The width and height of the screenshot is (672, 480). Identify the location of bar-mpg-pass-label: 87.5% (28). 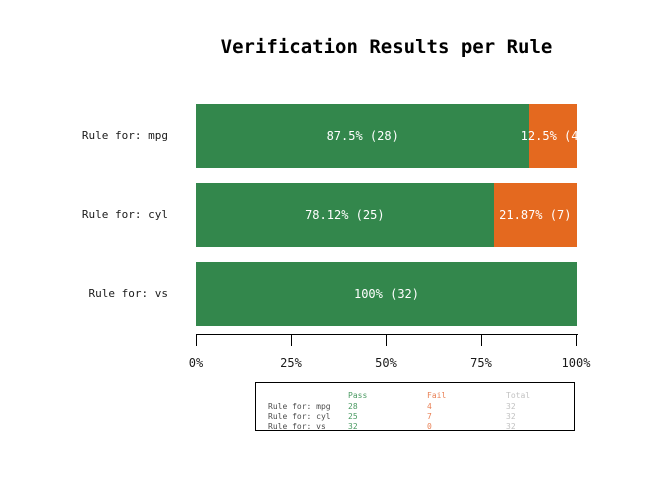
(362, 136).